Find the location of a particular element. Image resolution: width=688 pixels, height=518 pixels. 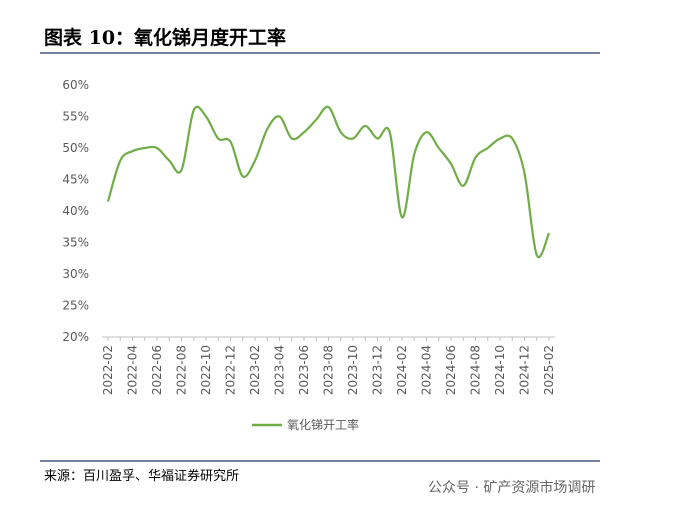

chart-title: 图表 10：氧化锑月度开工率 is located at coordinates (165, 37).